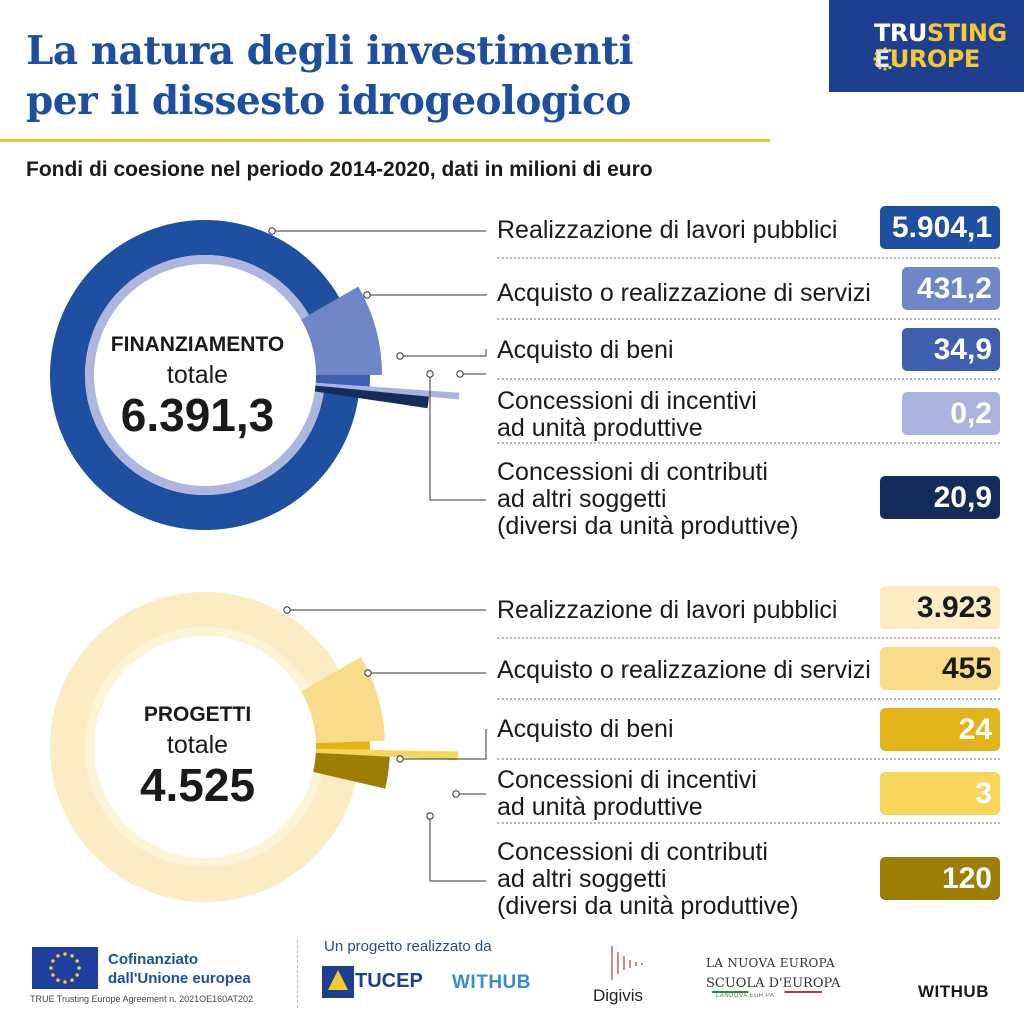 The height and width of the screenshot is (1024, 1024). I want to click on value-badge: 3, so click(940, 793).